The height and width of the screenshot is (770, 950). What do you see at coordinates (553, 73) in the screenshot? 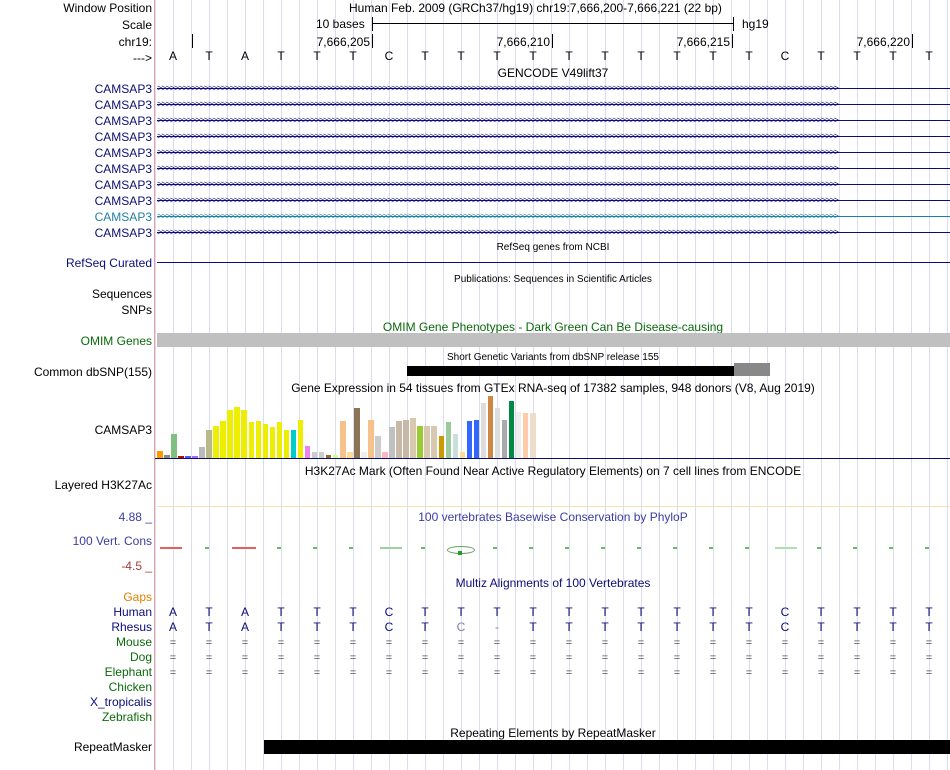
I see `gencode-title: GENCODE V49lift37` at bounding box center [553, 73].